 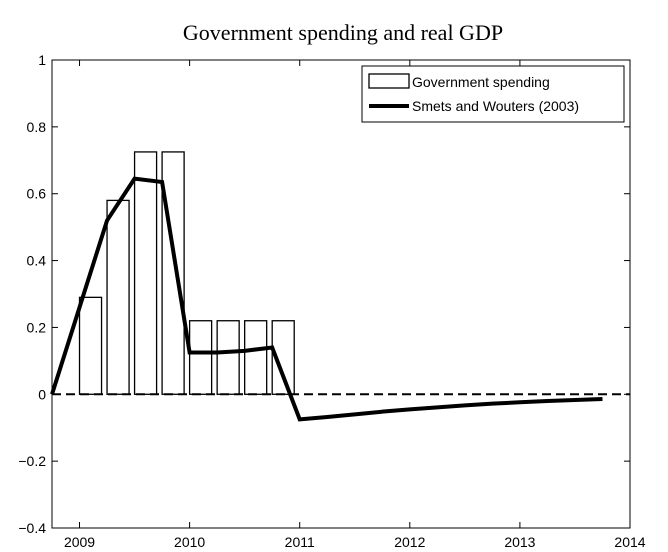 I want to click on y-tick-label: 0.2, so click(x=37, y=327).